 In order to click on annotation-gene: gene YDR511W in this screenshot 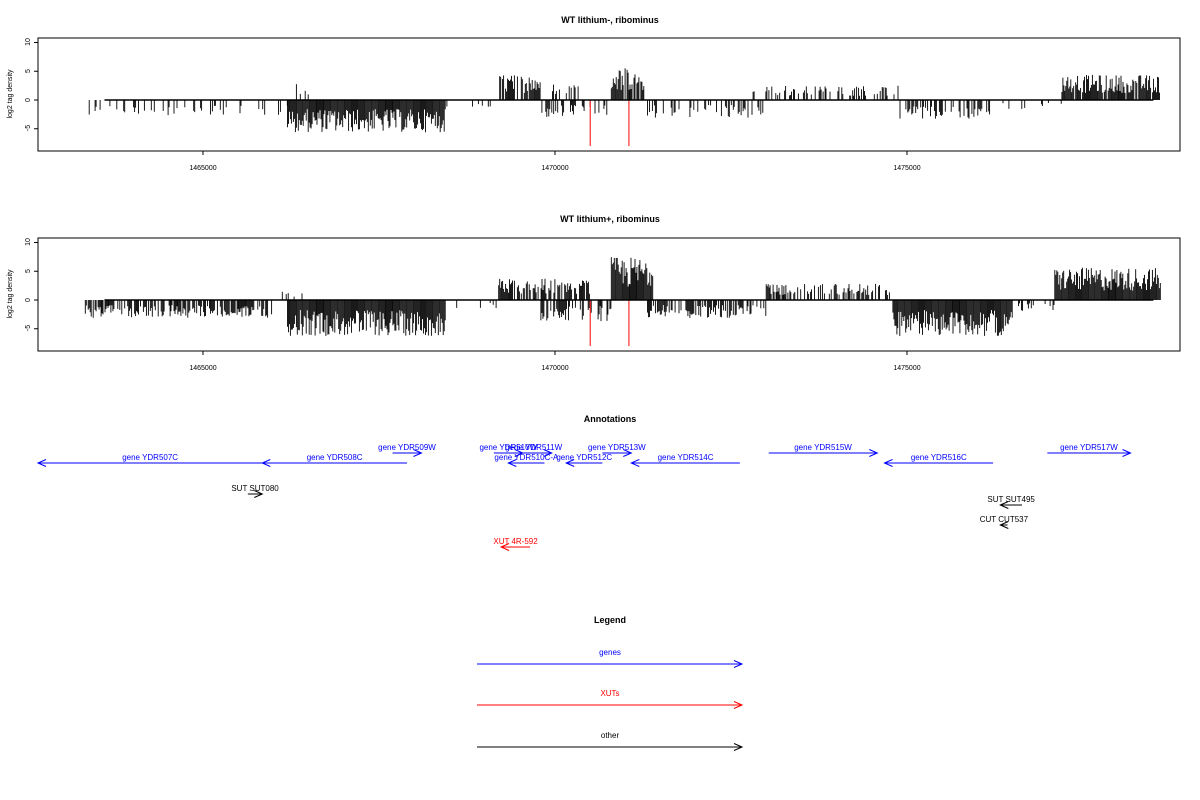, I will do `click(534, 450)`.